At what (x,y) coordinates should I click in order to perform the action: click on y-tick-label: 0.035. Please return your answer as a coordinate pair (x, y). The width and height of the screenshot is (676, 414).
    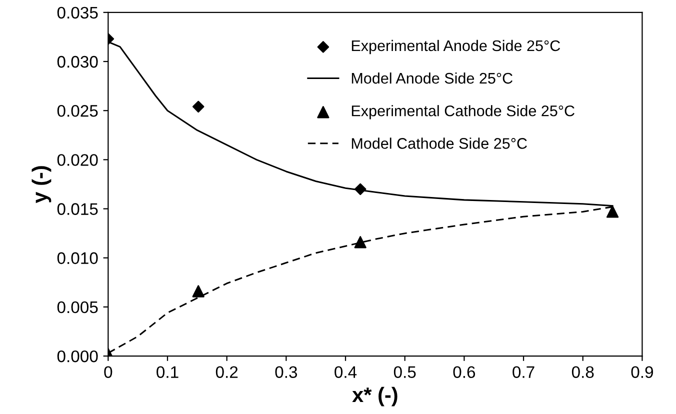
    Looking at the image, I should click on (77, 12).